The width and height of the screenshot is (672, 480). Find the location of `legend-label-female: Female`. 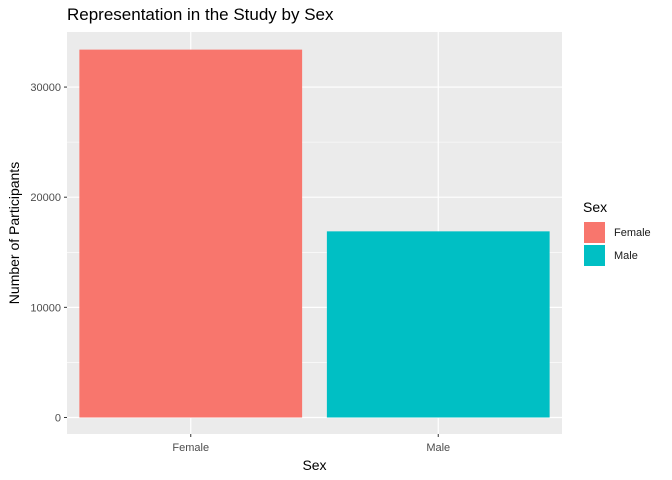

legend-label-female: Female is located at coordinates (632, 232).